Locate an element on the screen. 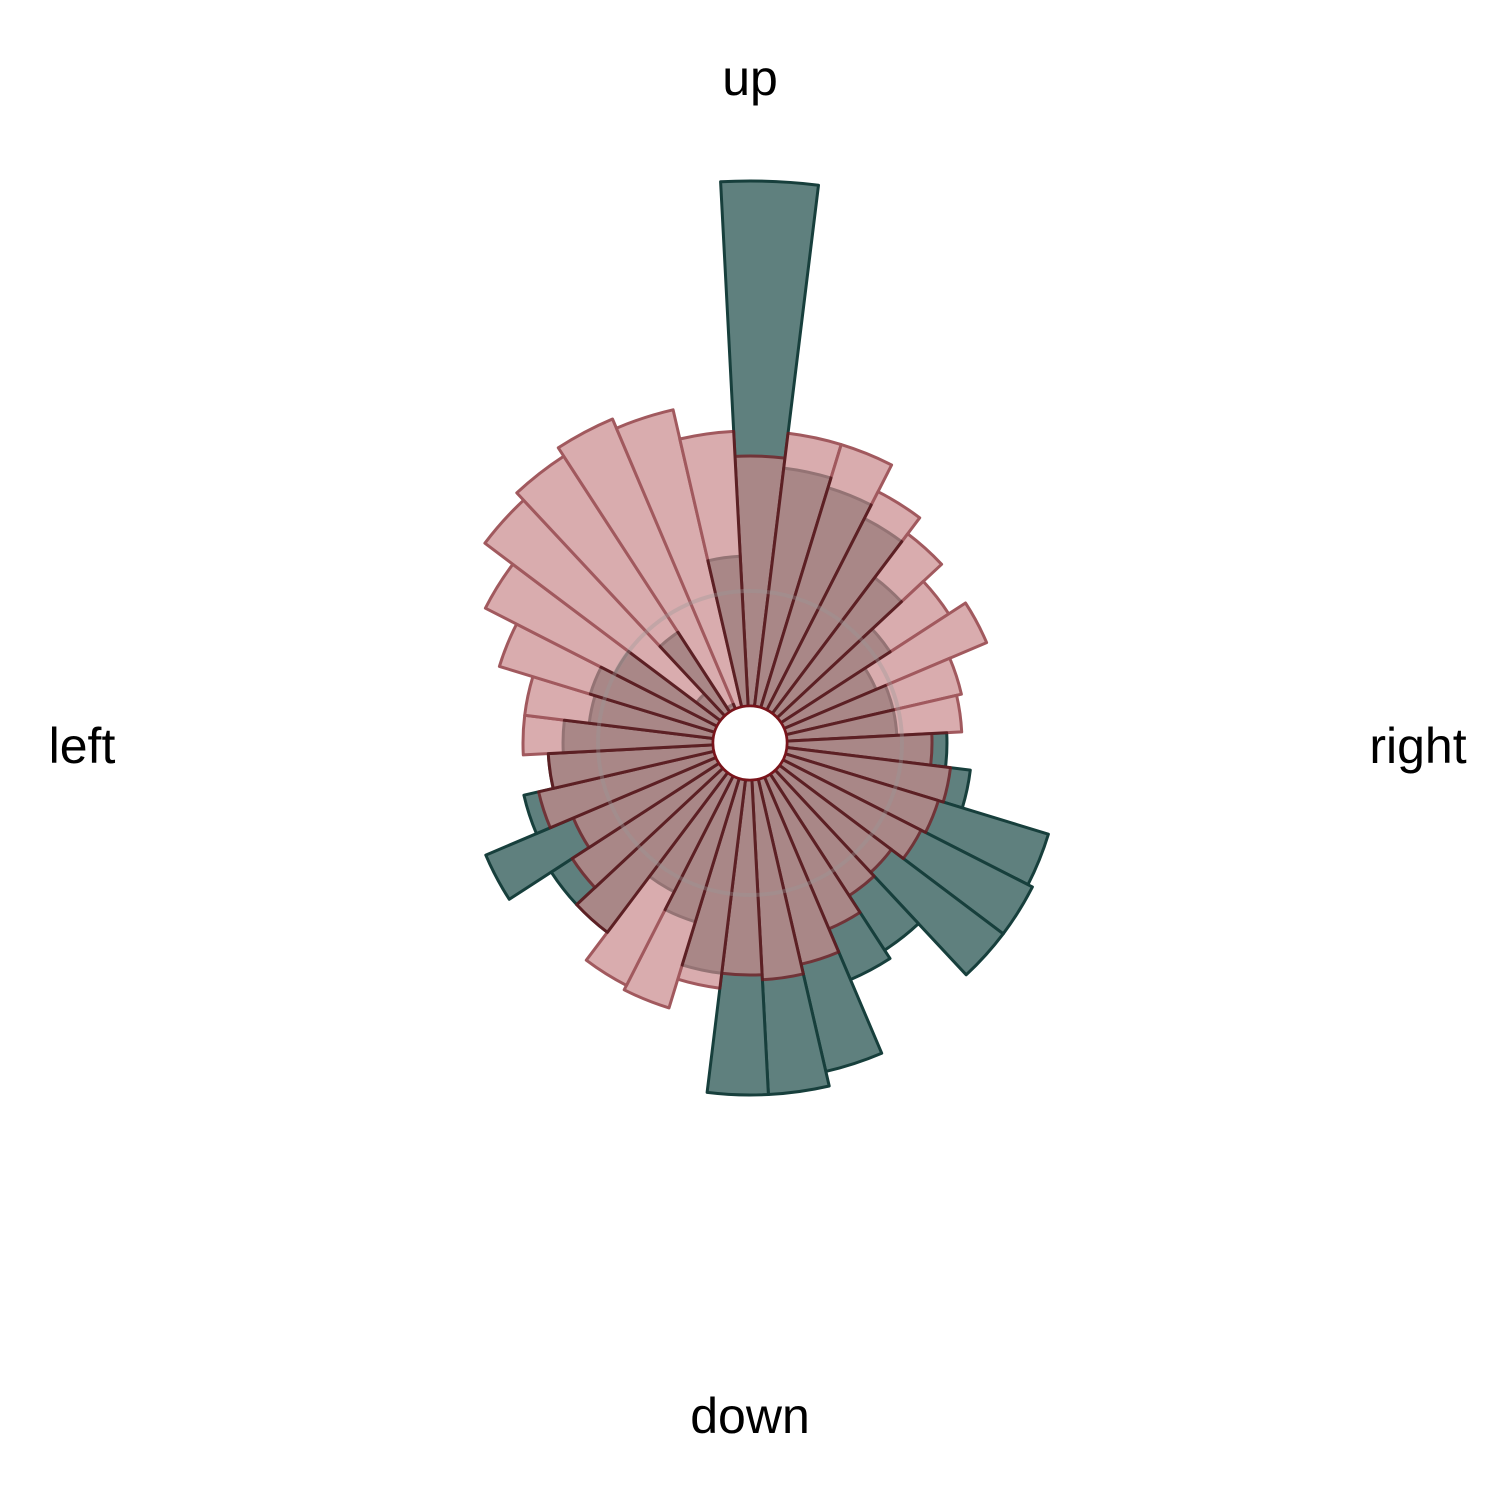 The height and width of the screenshot is (1500, 1500). label-down: down is located at coordinates (750, 1416).